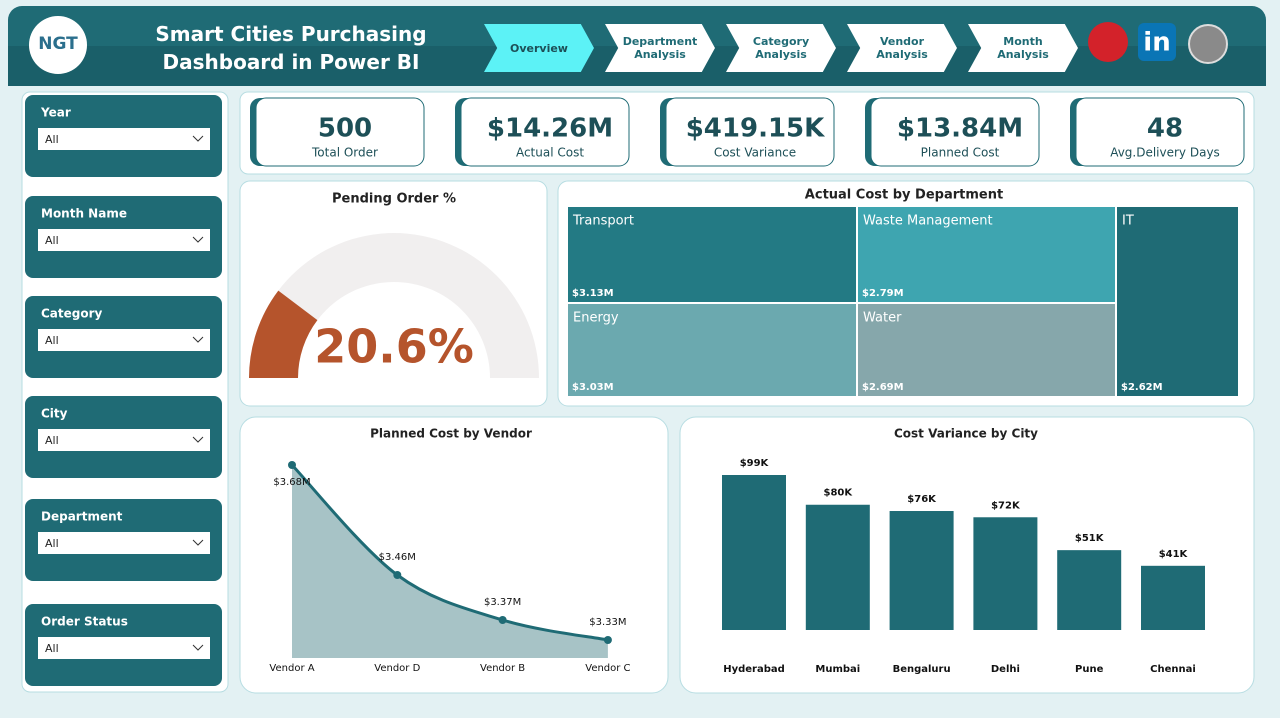 The width and height of the screenshot is (1280, 718). What do you see at coordinates (450, 561) in the screenshot?
I see `area-fill` at bounding box center [450, 561].